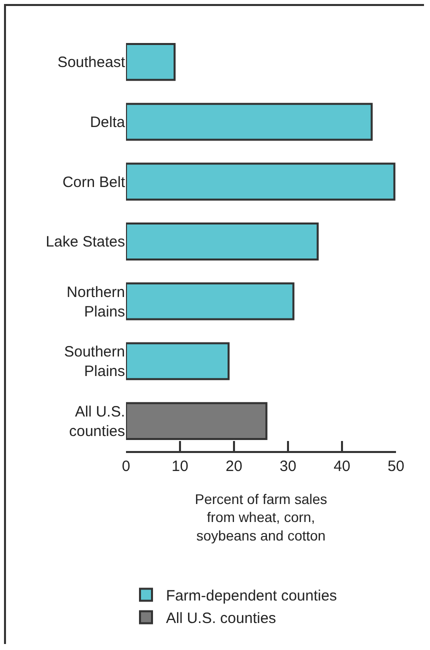 The width and height of the screenshot is (430, 650). I want to click on legend-label: Farm-dependent counties, so click(251, 596).